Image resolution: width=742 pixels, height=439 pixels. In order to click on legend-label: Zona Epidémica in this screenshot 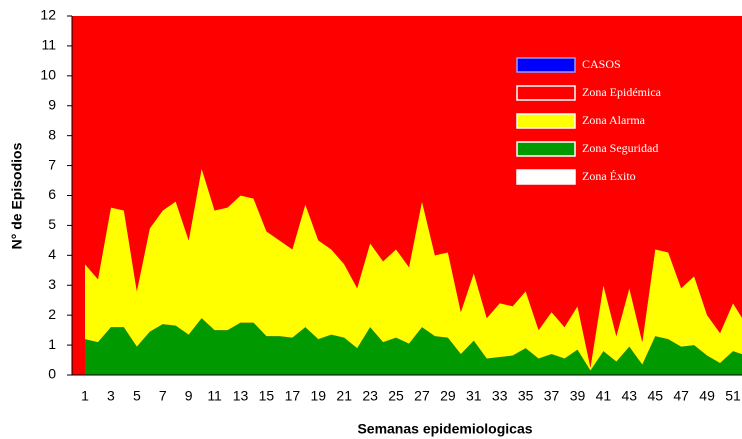, I will do `click(622, 92)`.